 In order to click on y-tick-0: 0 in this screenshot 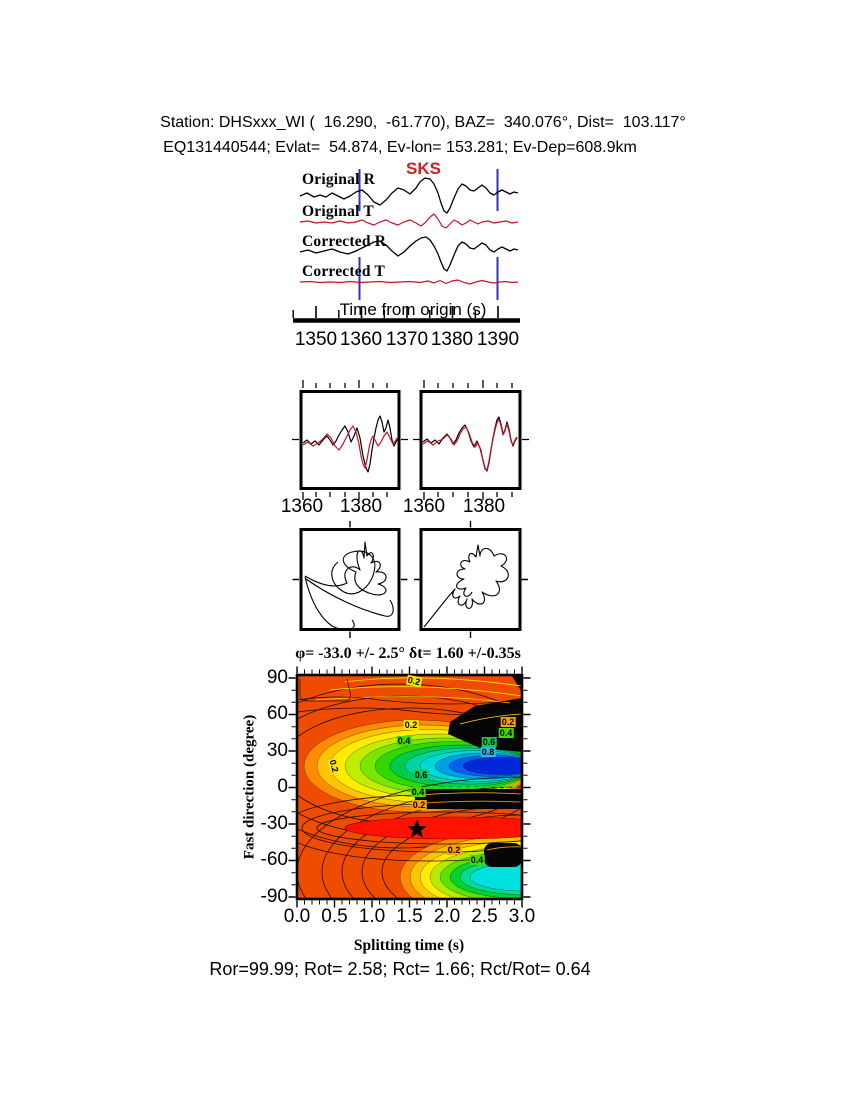, I will do `click(282, 786)`.